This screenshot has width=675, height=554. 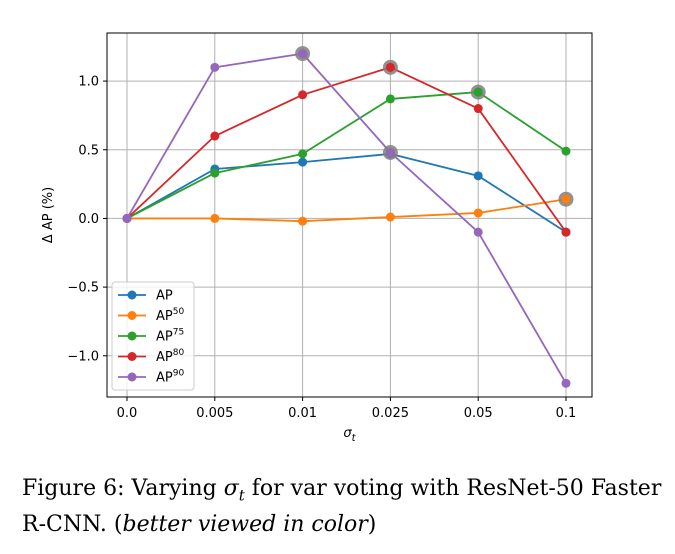 What do you see at coordinates (123, 488) in the screenshot?
I see `caption-prefix: Figure 6: Varying` at bounding box center [123, 488].